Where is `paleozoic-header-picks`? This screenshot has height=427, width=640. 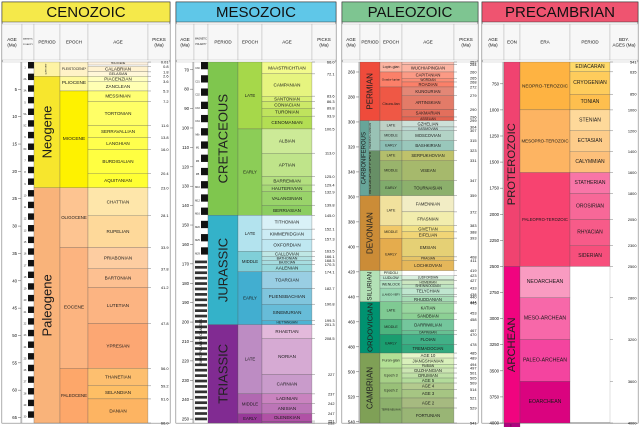
paleozoic-header-picks is located at coordinates (466, 42).